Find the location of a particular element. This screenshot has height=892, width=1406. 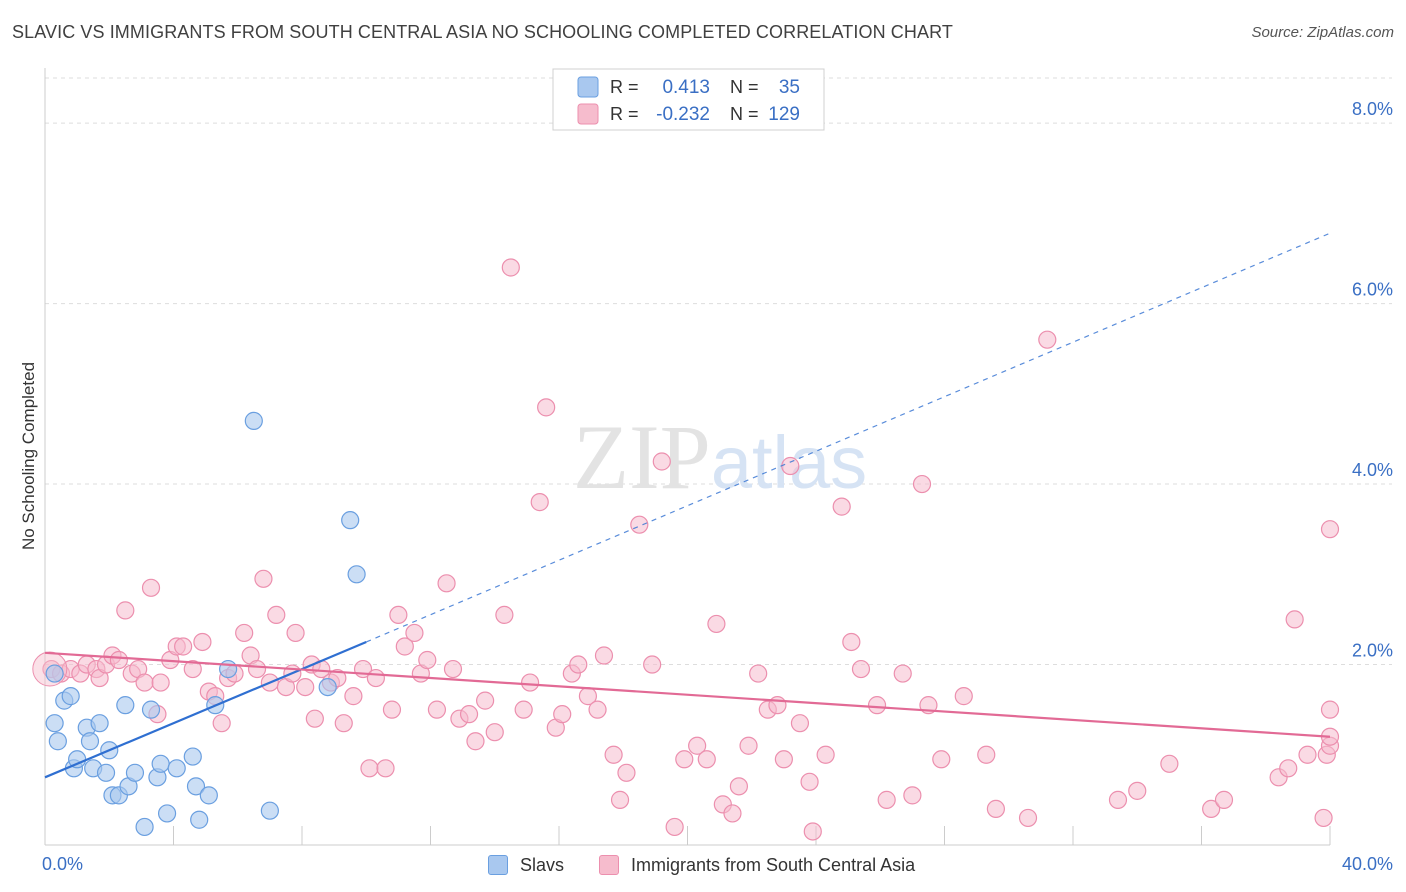

legend-label-immigrants: Immigrants from South Central Asia is located at coordinates (773, 864).